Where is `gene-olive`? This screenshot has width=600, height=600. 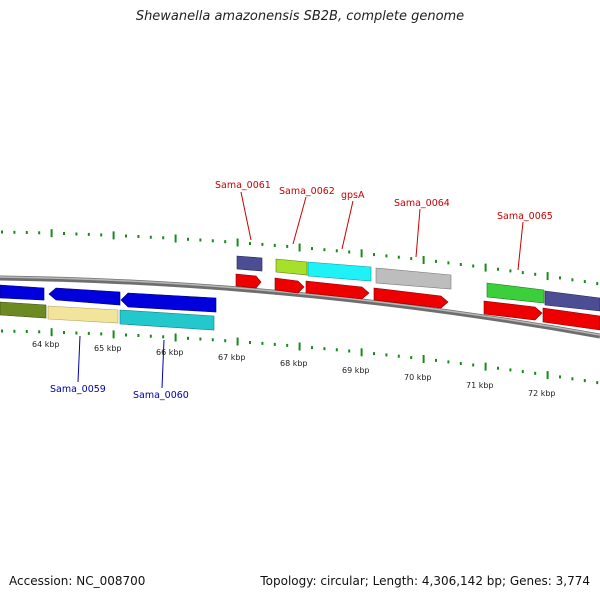
gene-olive is located at coordinates (23, 310).